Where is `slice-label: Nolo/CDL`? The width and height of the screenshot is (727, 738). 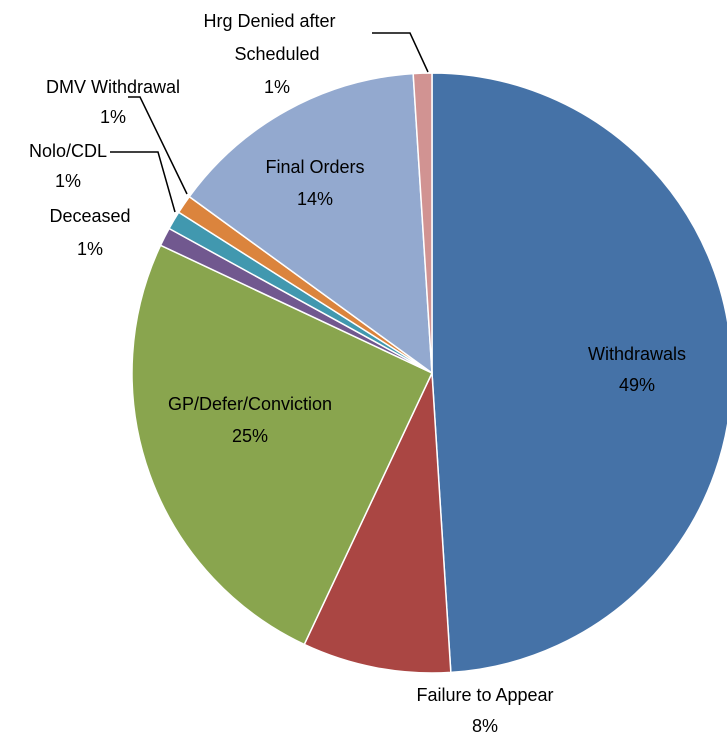
slice-label: Nolo/CDL is located at coordinates (68, 151).